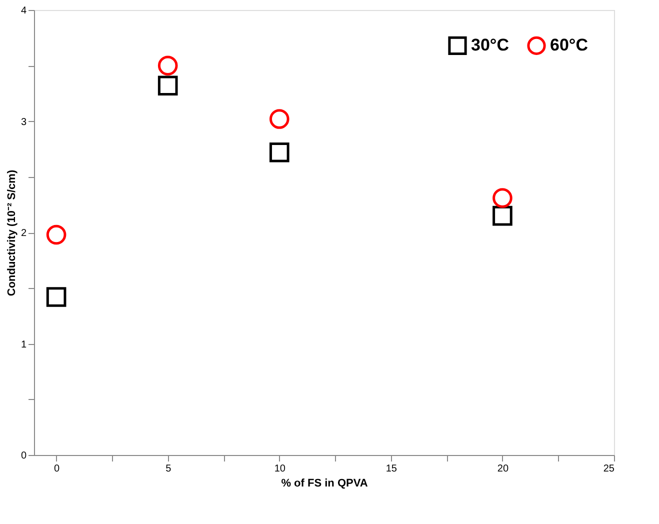  I want to click on y-tick-label: 2, so click(23, 233).